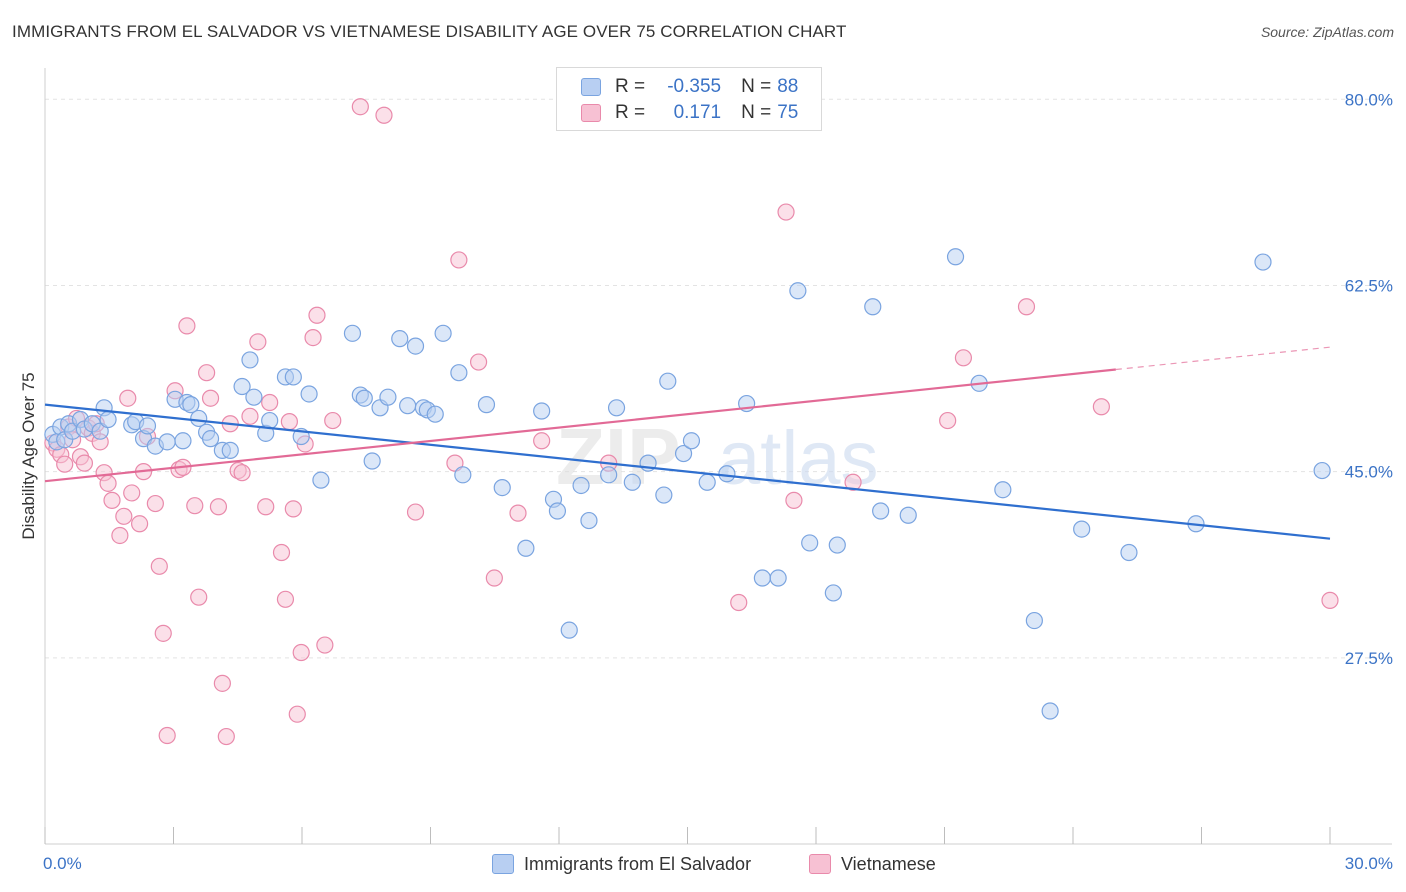  What do you see at coordinates (638, 863) in the screenshot?
I see `bottom-legend-label-el-salvador: Immigrants from El Salvador` at bounding box center [638, 863].